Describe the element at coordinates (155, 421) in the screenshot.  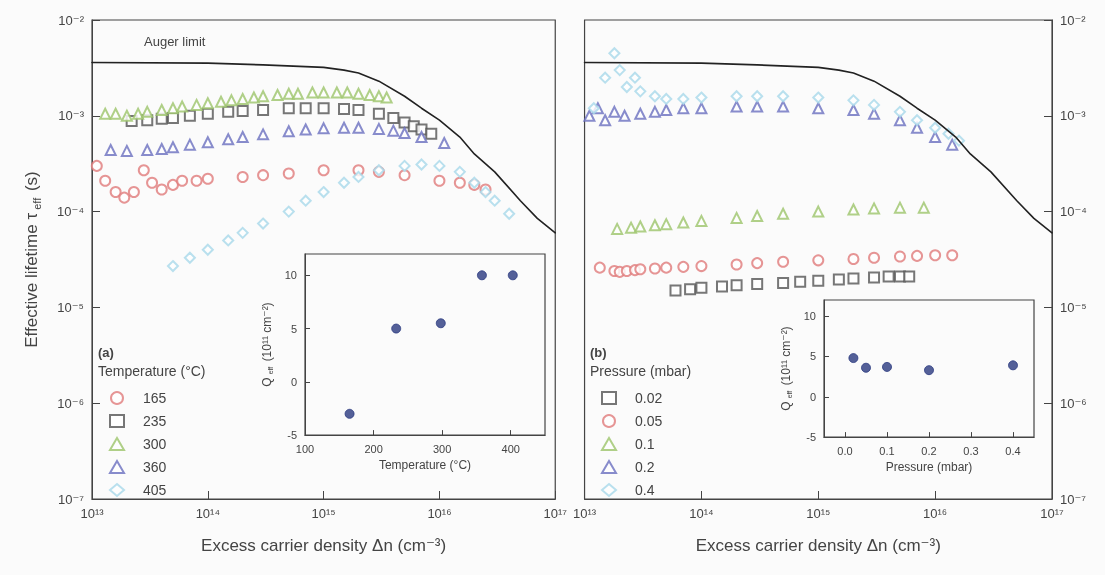
I see `legend-label: 235` at that location.